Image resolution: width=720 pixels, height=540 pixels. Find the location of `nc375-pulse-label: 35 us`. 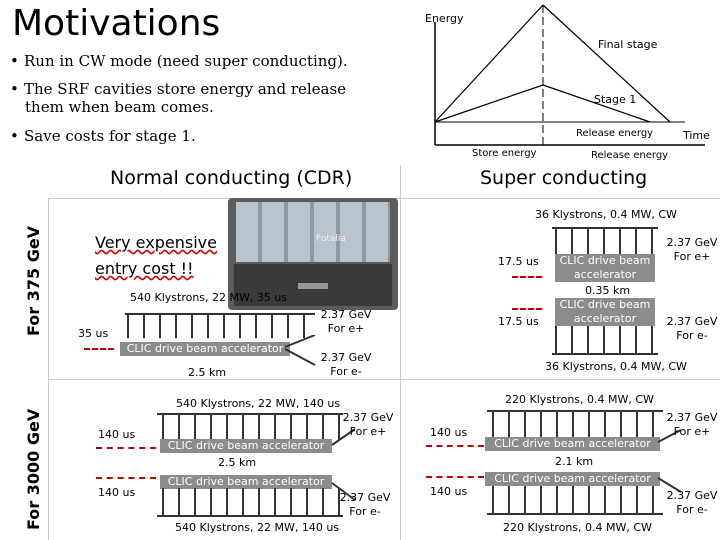

nc375-pulse-label: 35 us is located at coordinates (93, 333).